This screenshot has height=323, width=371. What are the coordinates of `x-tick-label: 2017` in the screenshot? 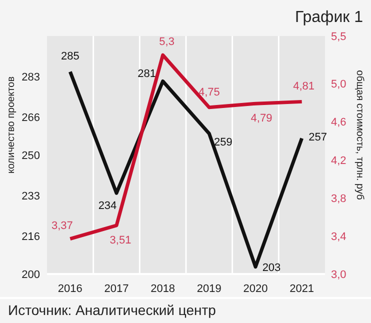 It's located at (116, 289).